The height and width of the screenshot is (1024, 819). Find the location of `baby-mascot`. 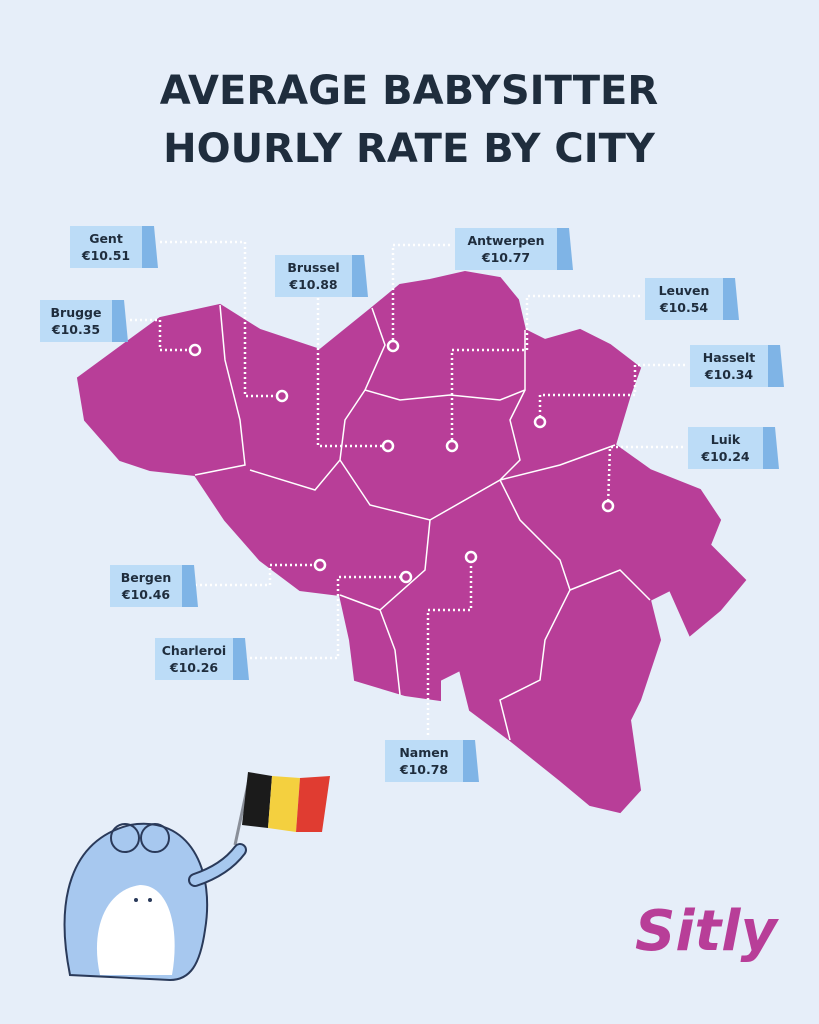

baby-mascot is located at coordinates (135, 930).